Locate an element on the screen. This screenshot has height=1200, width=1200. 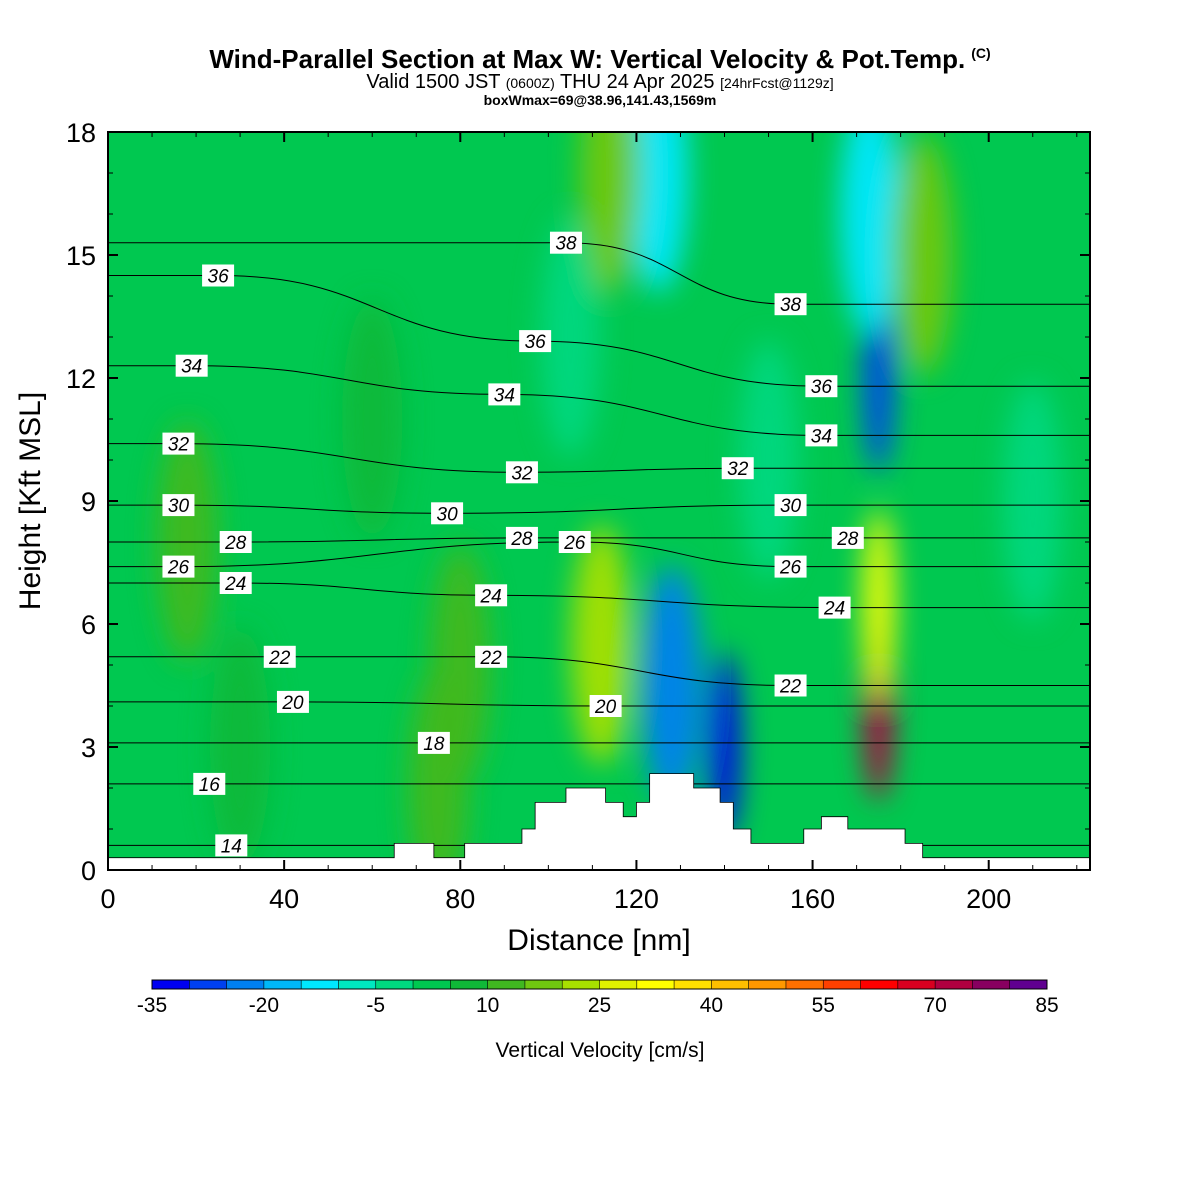
colorbar: -35 -20 -5 10 25 40 55 70 85 is located at coordinates (598, 998).